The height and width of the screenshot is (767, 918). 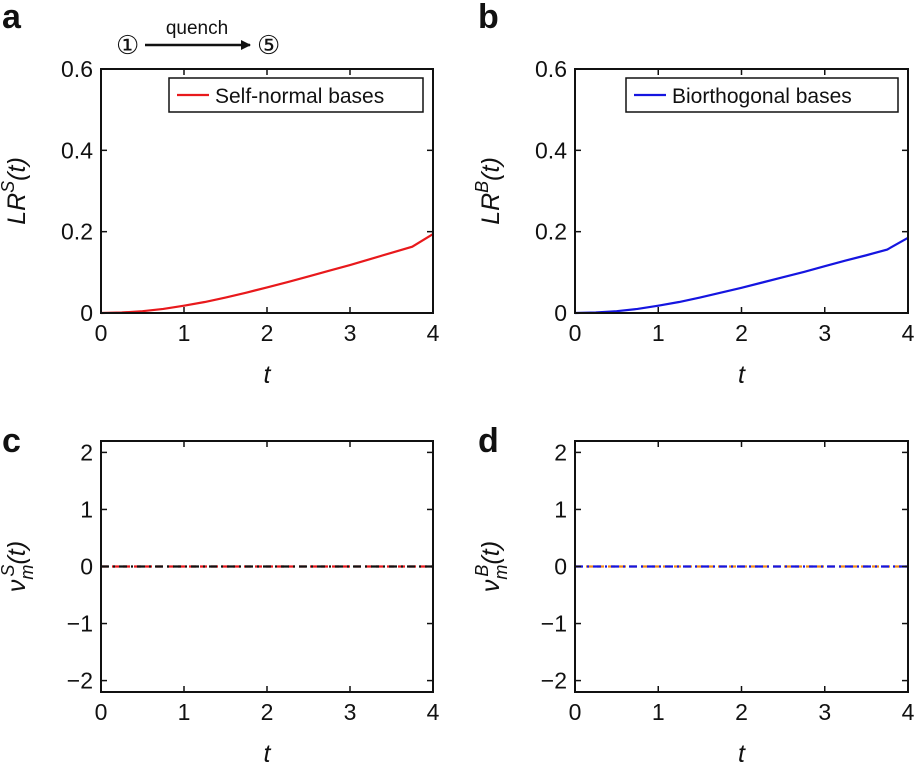 I want to click on x-tick-label-c: 2, so click(x=267, y=712).